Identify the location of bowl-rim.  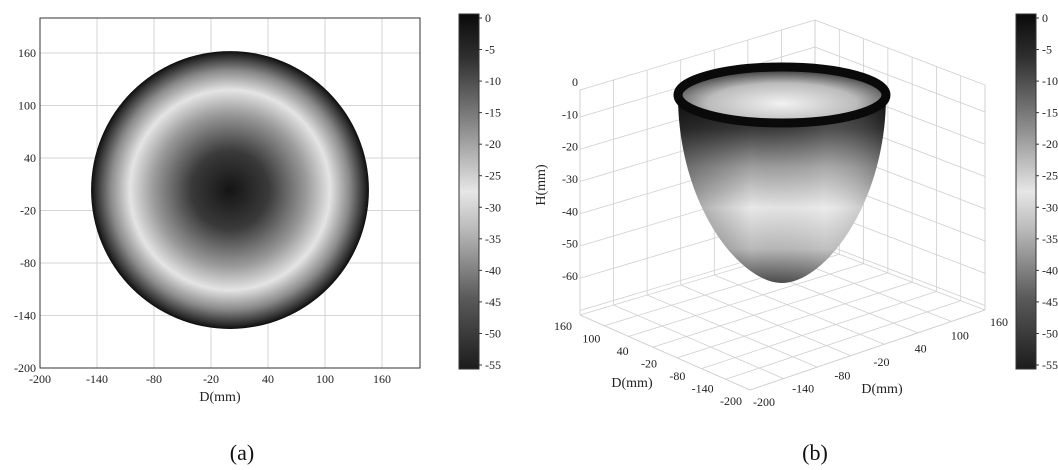
(782, 95).